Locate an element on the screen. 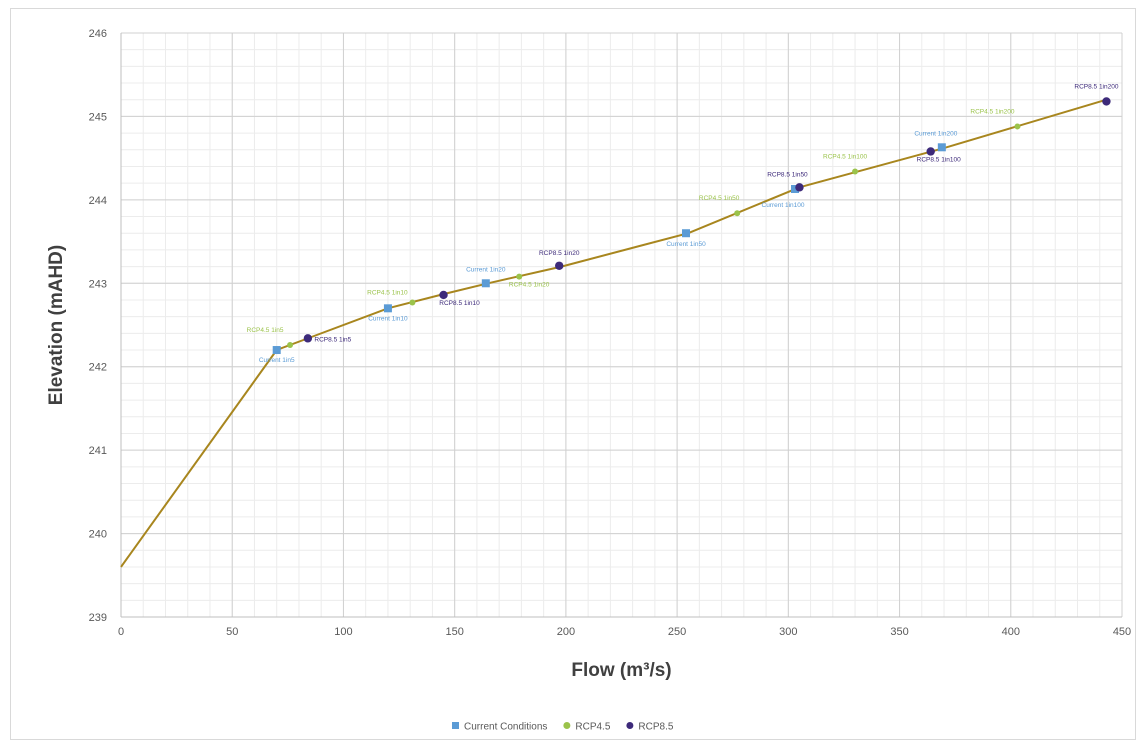 This screenshot has width=1141, height=742. point-label: RCP4.5 1in200 is located at coordinates (992, 111).